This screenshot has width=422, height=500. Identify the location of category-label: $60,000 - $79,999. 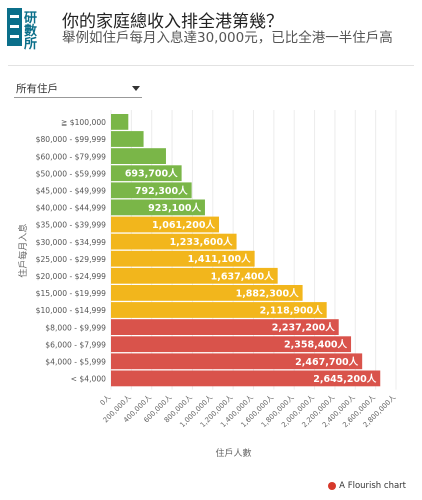
(71, 156).